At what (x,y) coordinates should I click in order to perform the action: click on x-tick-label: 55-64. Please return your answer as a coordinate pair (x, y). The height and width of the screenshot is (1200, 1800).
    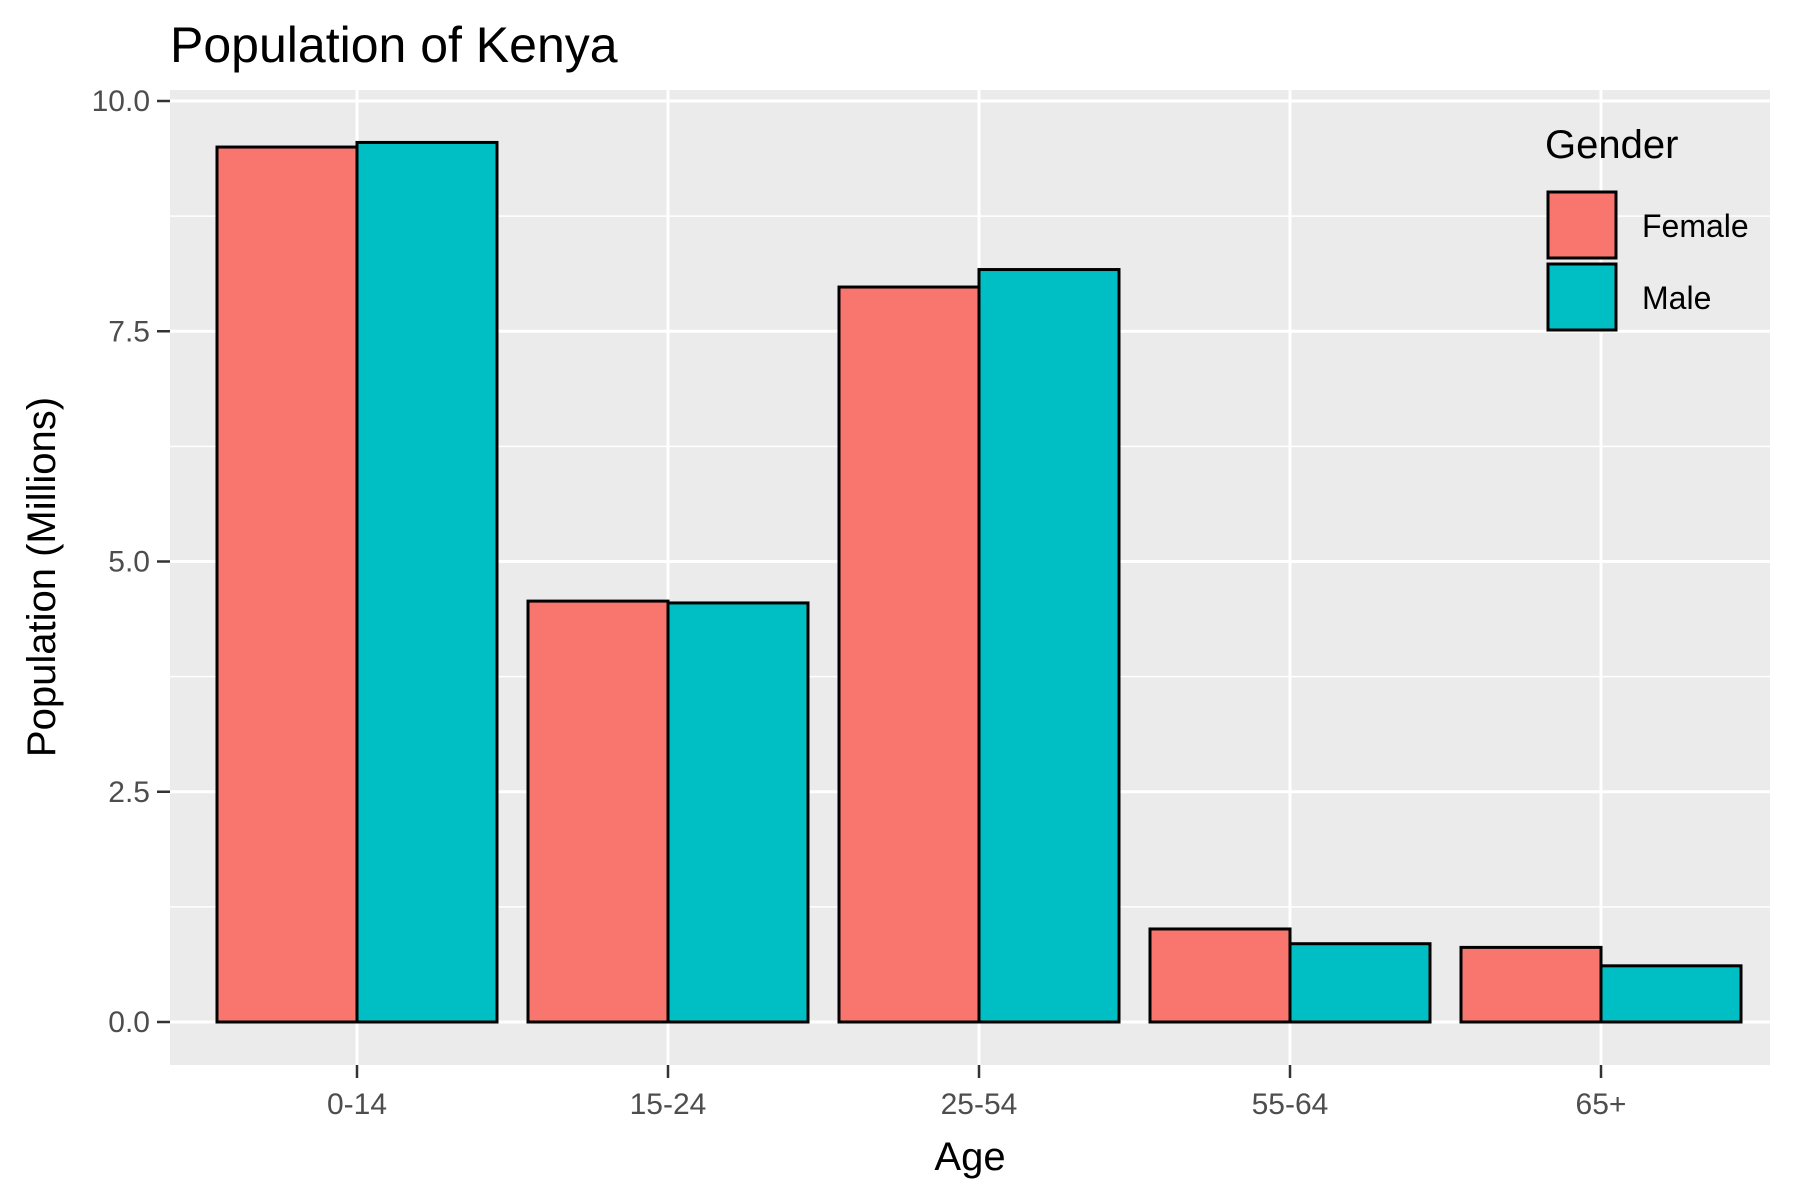
    Looking at the image, I should click on (1290, 1104).